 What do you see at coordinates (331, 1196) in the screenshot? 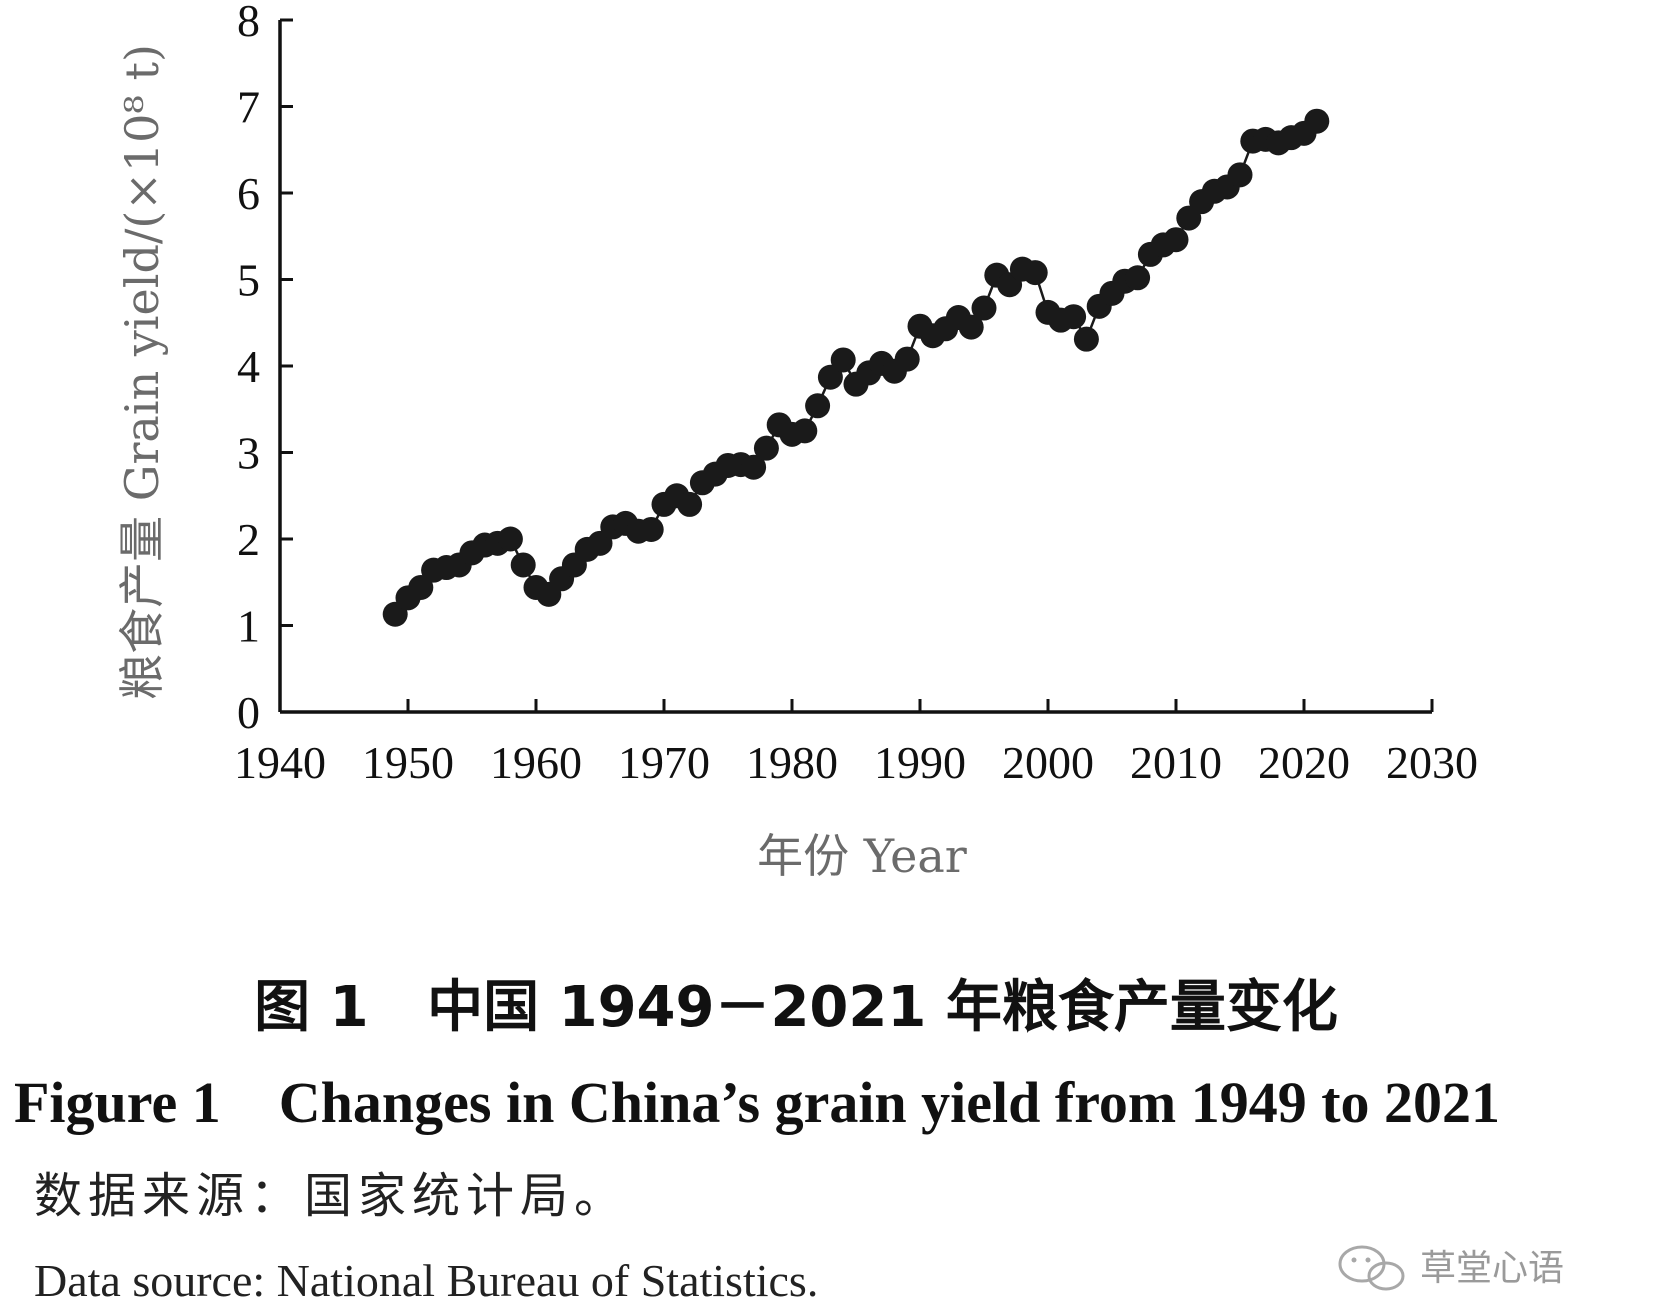
I see `data-source-chinese: 数据来源：国家统计局。` at bounding box center [331, 1196].